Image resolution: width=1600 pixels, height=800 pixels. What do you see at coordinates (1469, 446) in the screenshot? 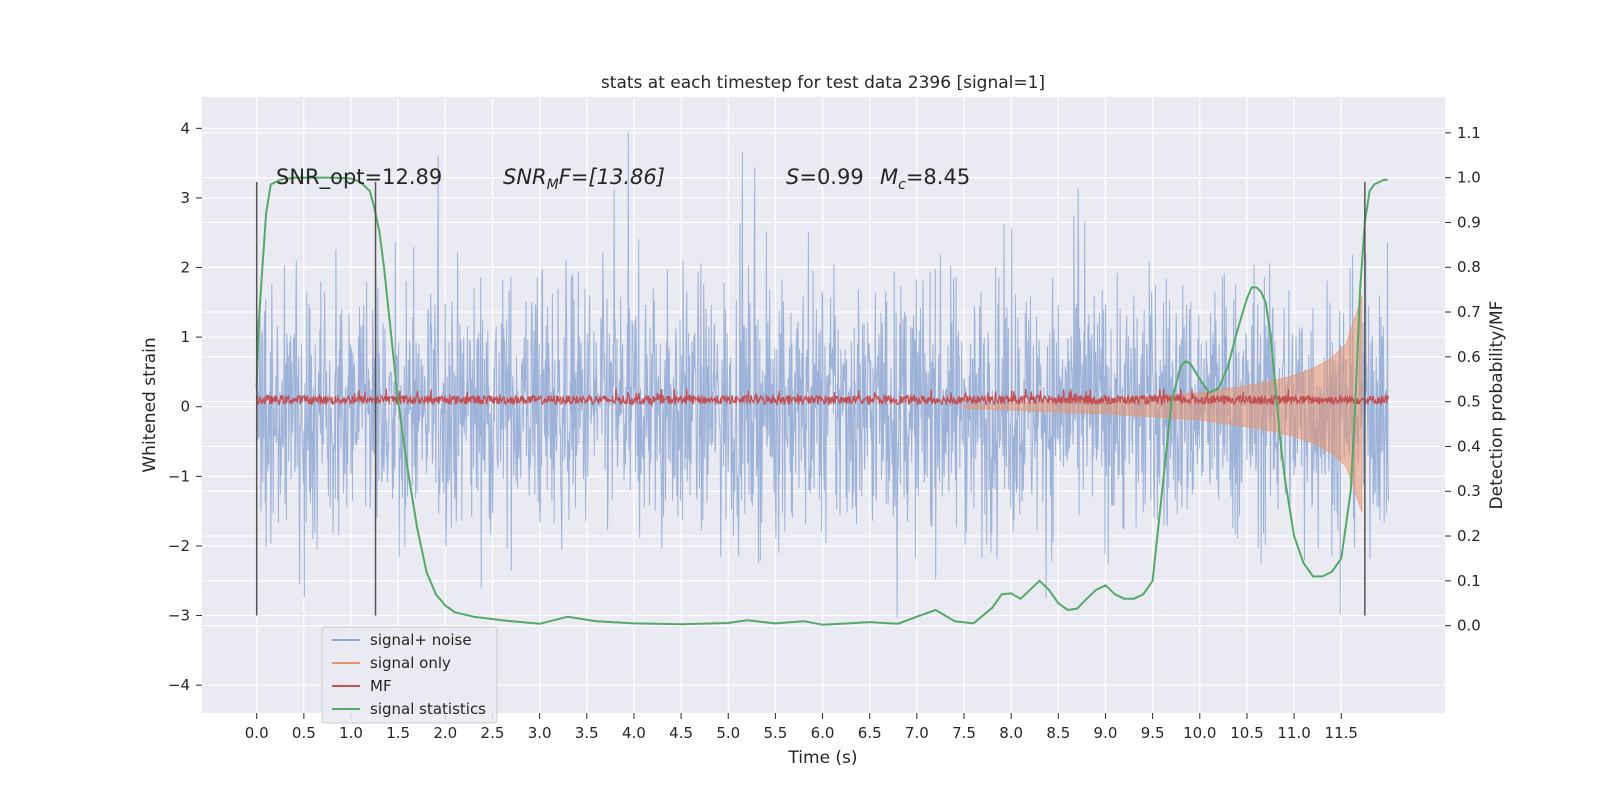
I see `y-tick-label-right: 0.4` at bounding box center [1469, 446].